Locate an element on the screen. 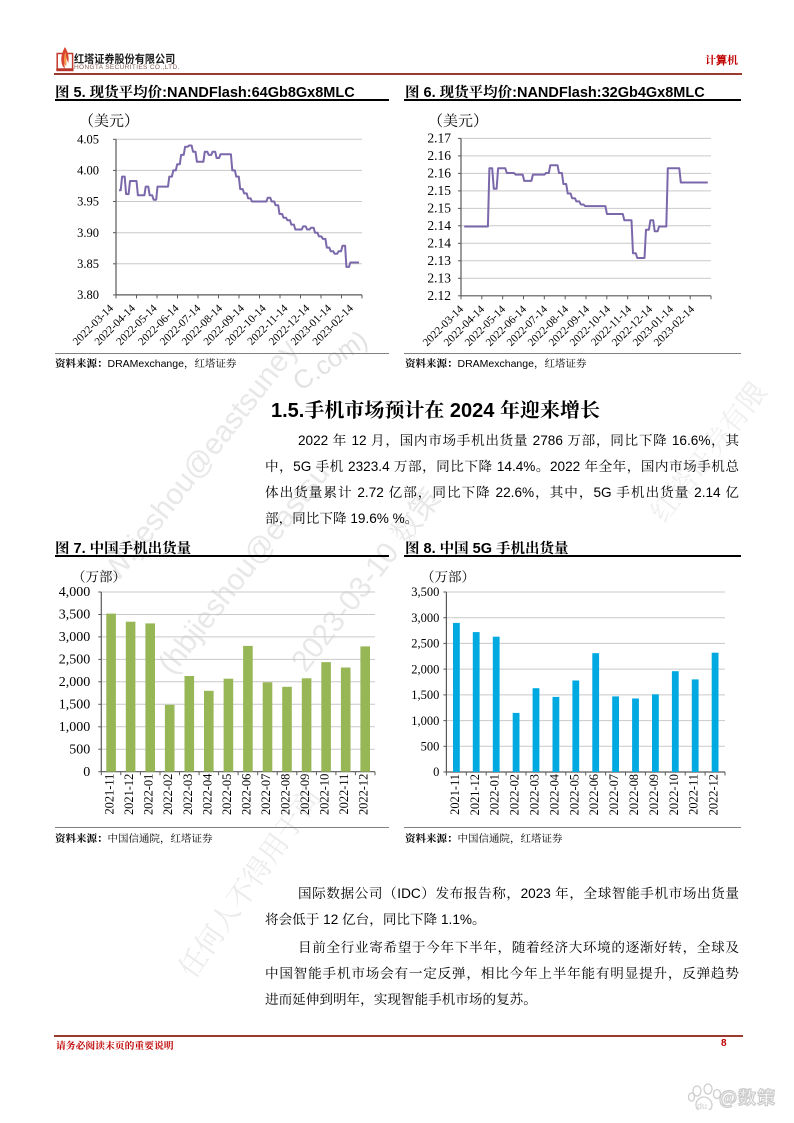  svg-text: 3.80 is located at coordinates (88, 295).